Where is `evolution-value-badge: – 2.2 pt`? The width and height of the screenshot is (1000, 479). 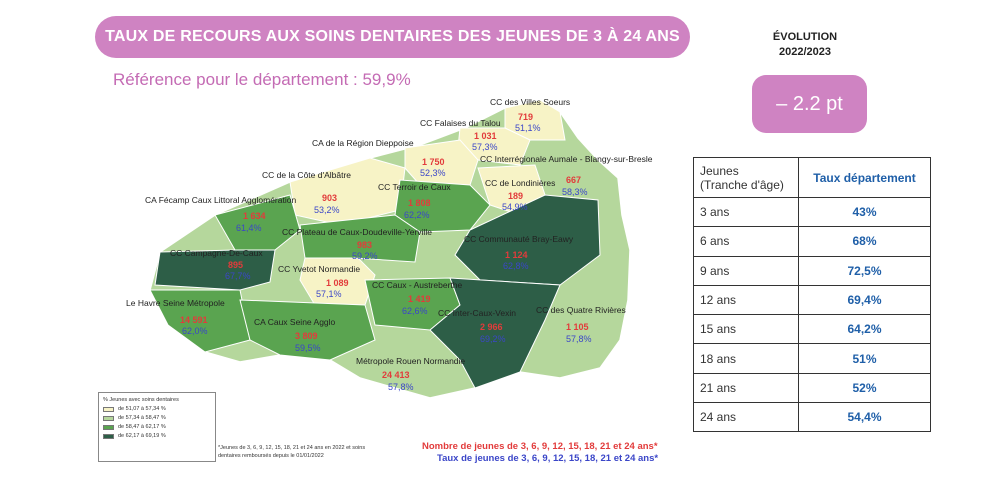 evolution-value-badge: – 2.2 pt is located at coordinates (809, 104).